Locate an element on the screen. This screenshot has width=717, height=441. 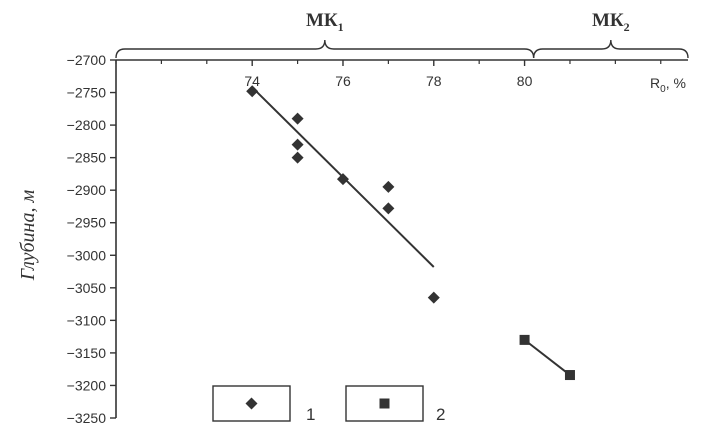
zone-label: МК1 is located at coordinates (325, 22).